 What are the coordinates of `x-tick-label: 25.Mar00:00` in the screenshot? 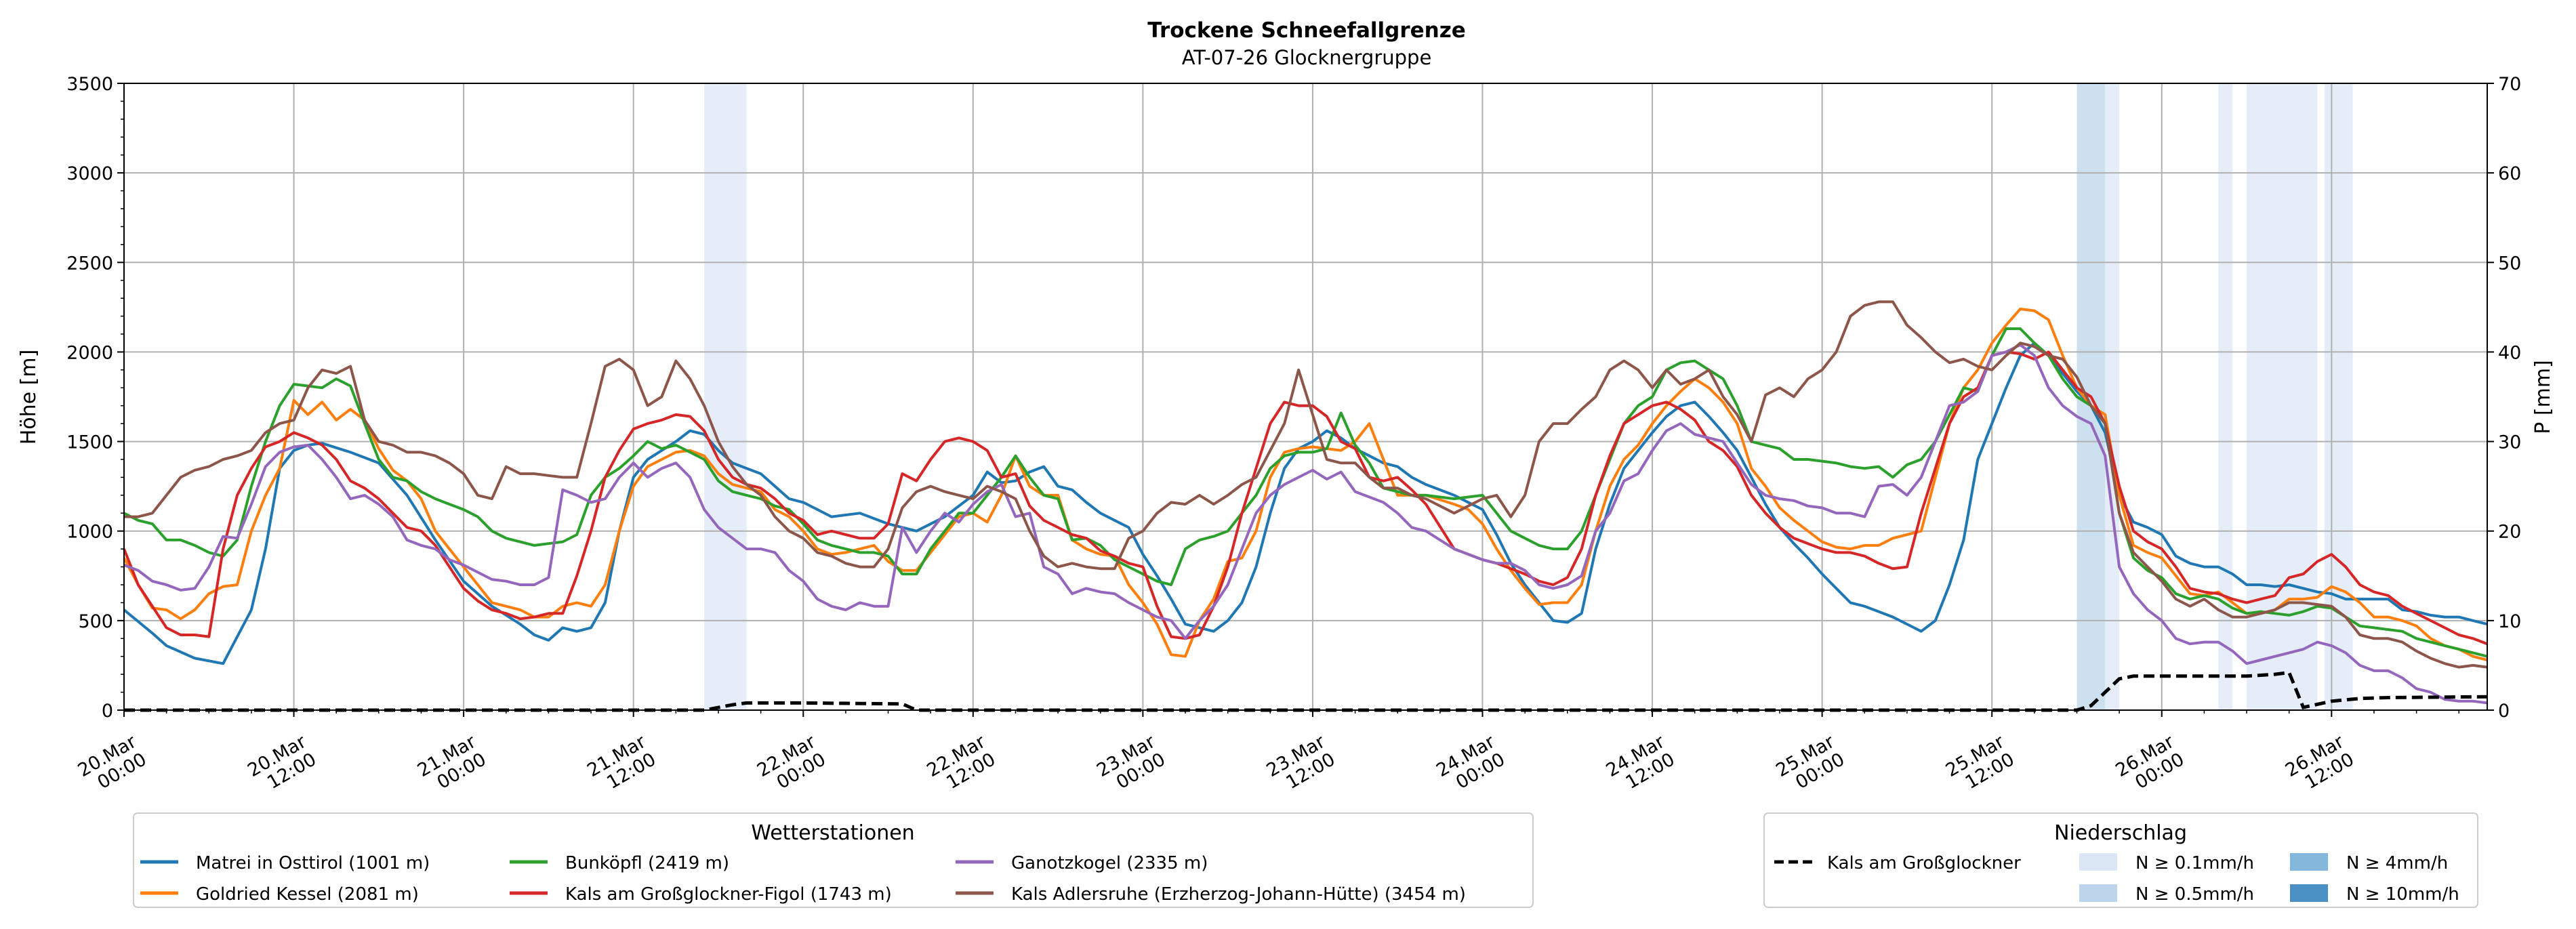 It's located at (1811, 765).